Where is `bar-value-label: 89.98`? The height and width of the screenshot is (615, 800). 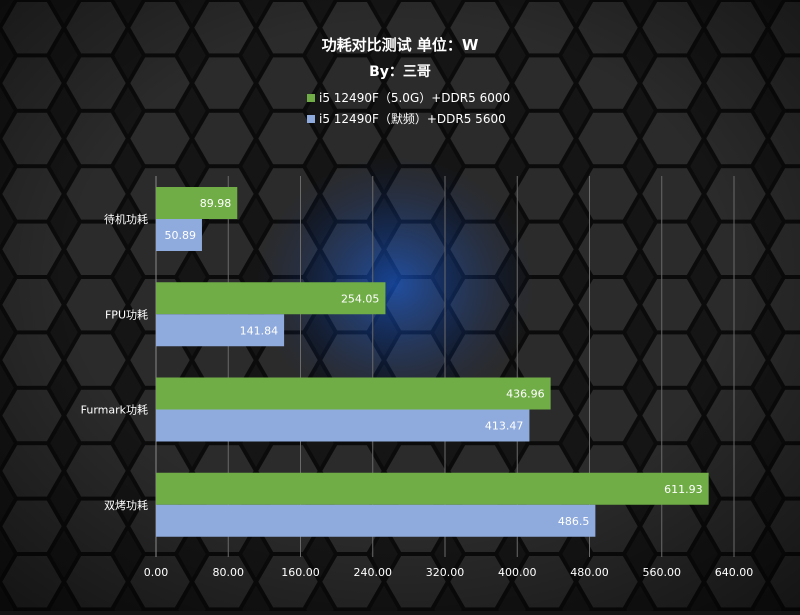 bar-value-label: 89.98 is located at coordinates (216, 203).